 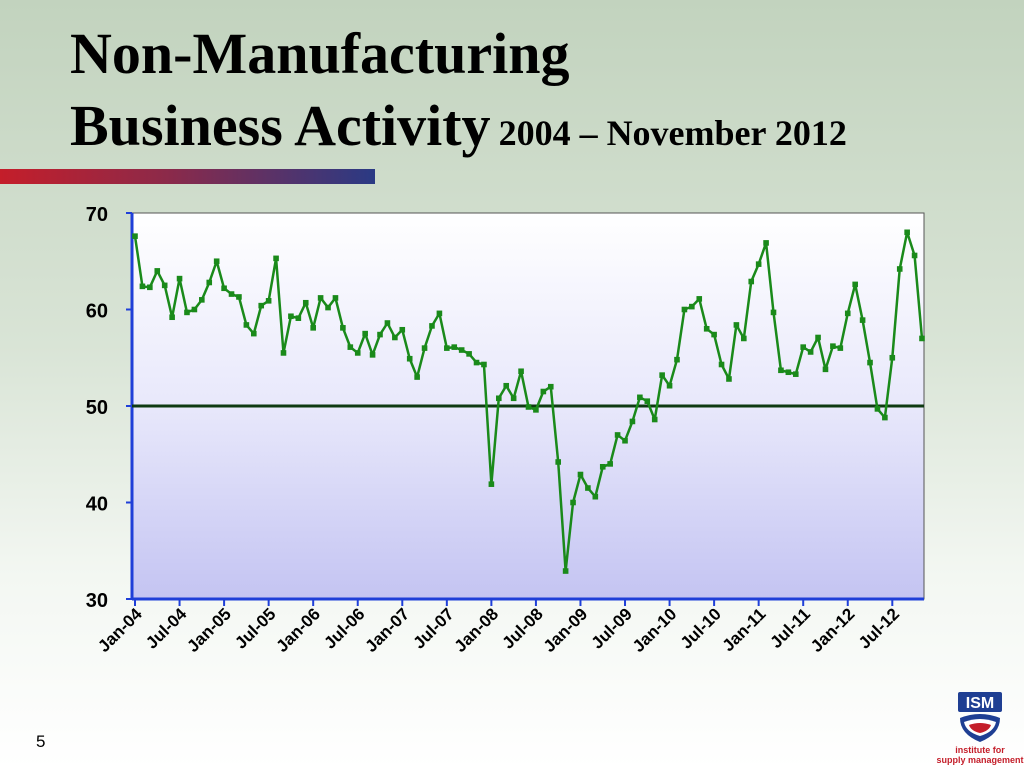 What do you see at coordinates (980, 750) in the screenshot?
I see `logo-caption-1: institute for` at bounding box center [980, 750].